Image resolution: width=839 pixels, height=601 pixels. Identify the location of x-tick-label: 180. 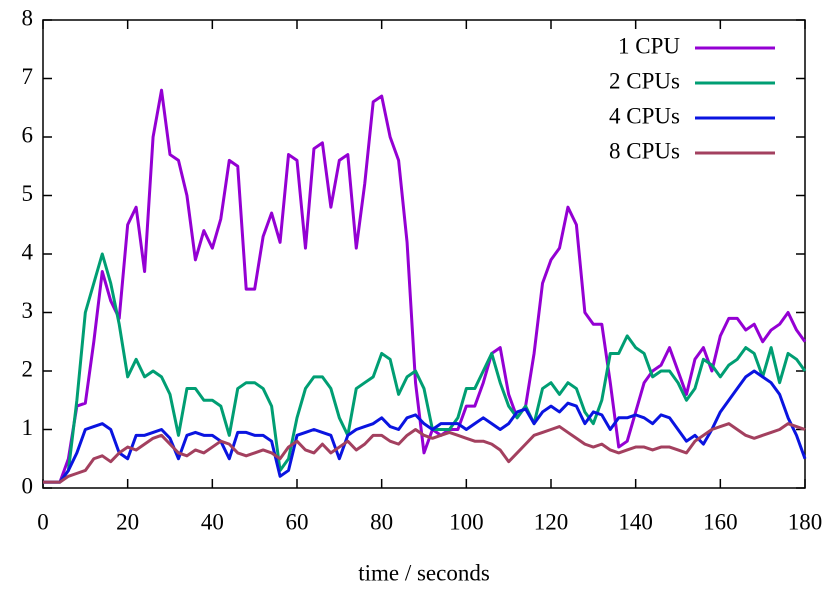
(805, 521).